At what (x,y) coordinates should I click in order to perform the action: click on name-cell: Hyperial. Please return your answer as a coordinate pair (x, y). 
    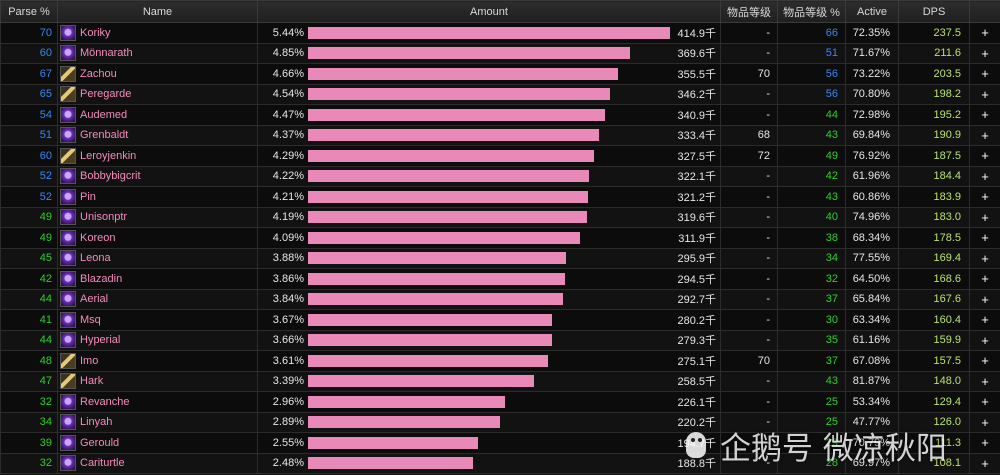
    Looking at the image, I should click on (157, 340).